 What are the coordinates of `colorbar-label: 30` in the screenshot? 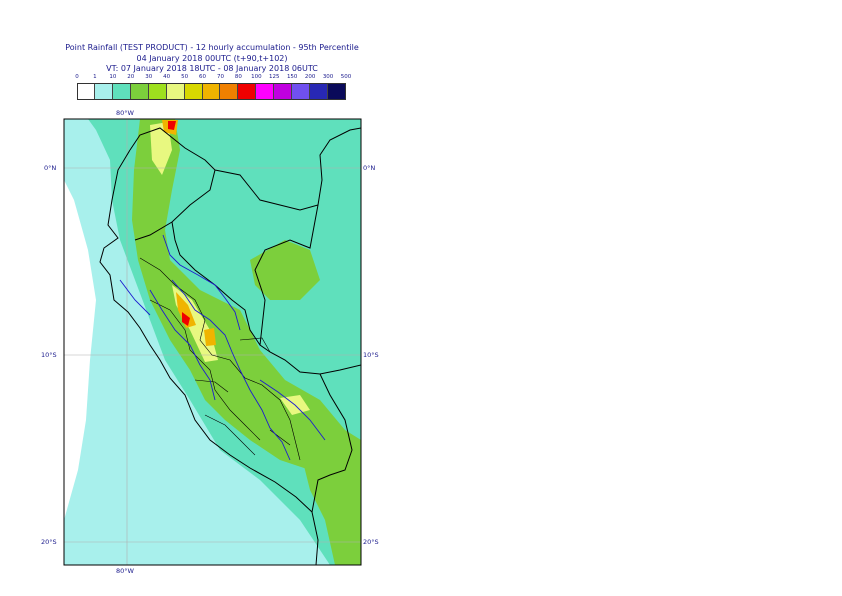 It's located at (149, 77).